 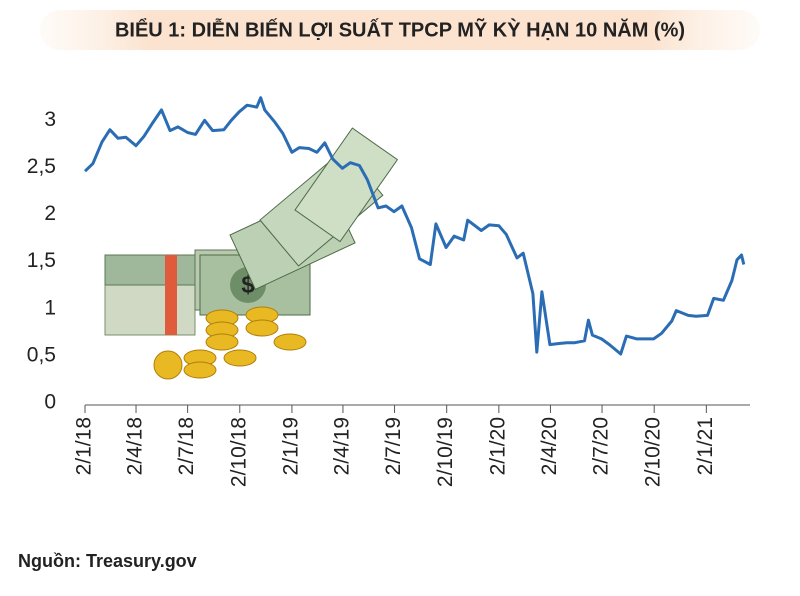 I want to click on x-tick-label: 2/10/19, so click(x=445, y=452).